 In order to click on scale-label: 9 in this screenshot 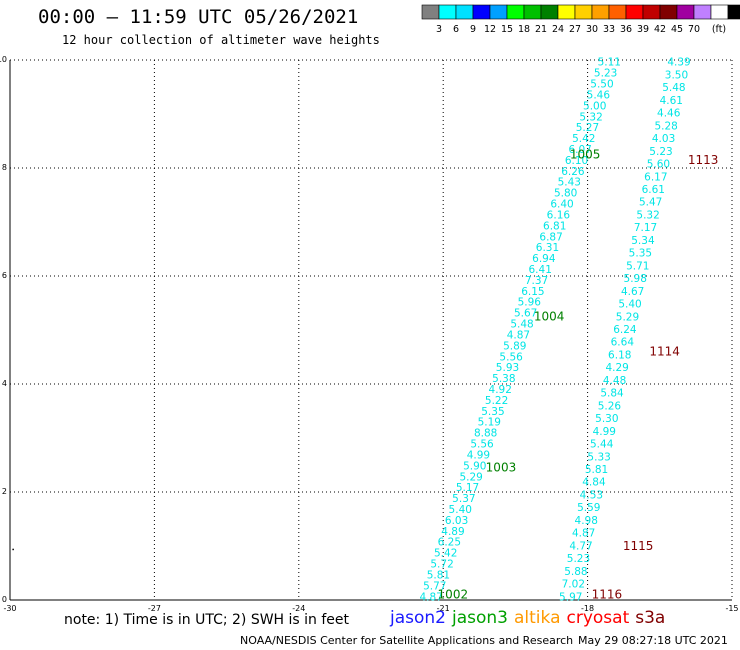, I will do `click(473, 29)`.